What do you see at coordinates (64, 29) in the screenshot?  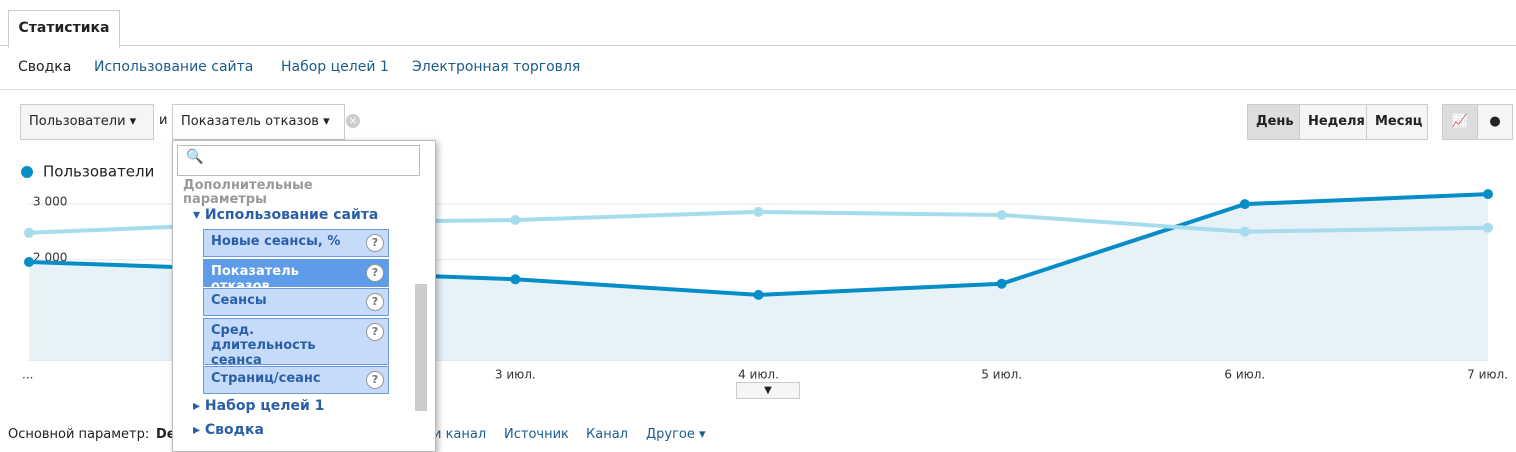 I see `tab: Статистика` at bounding box center [64, 29].